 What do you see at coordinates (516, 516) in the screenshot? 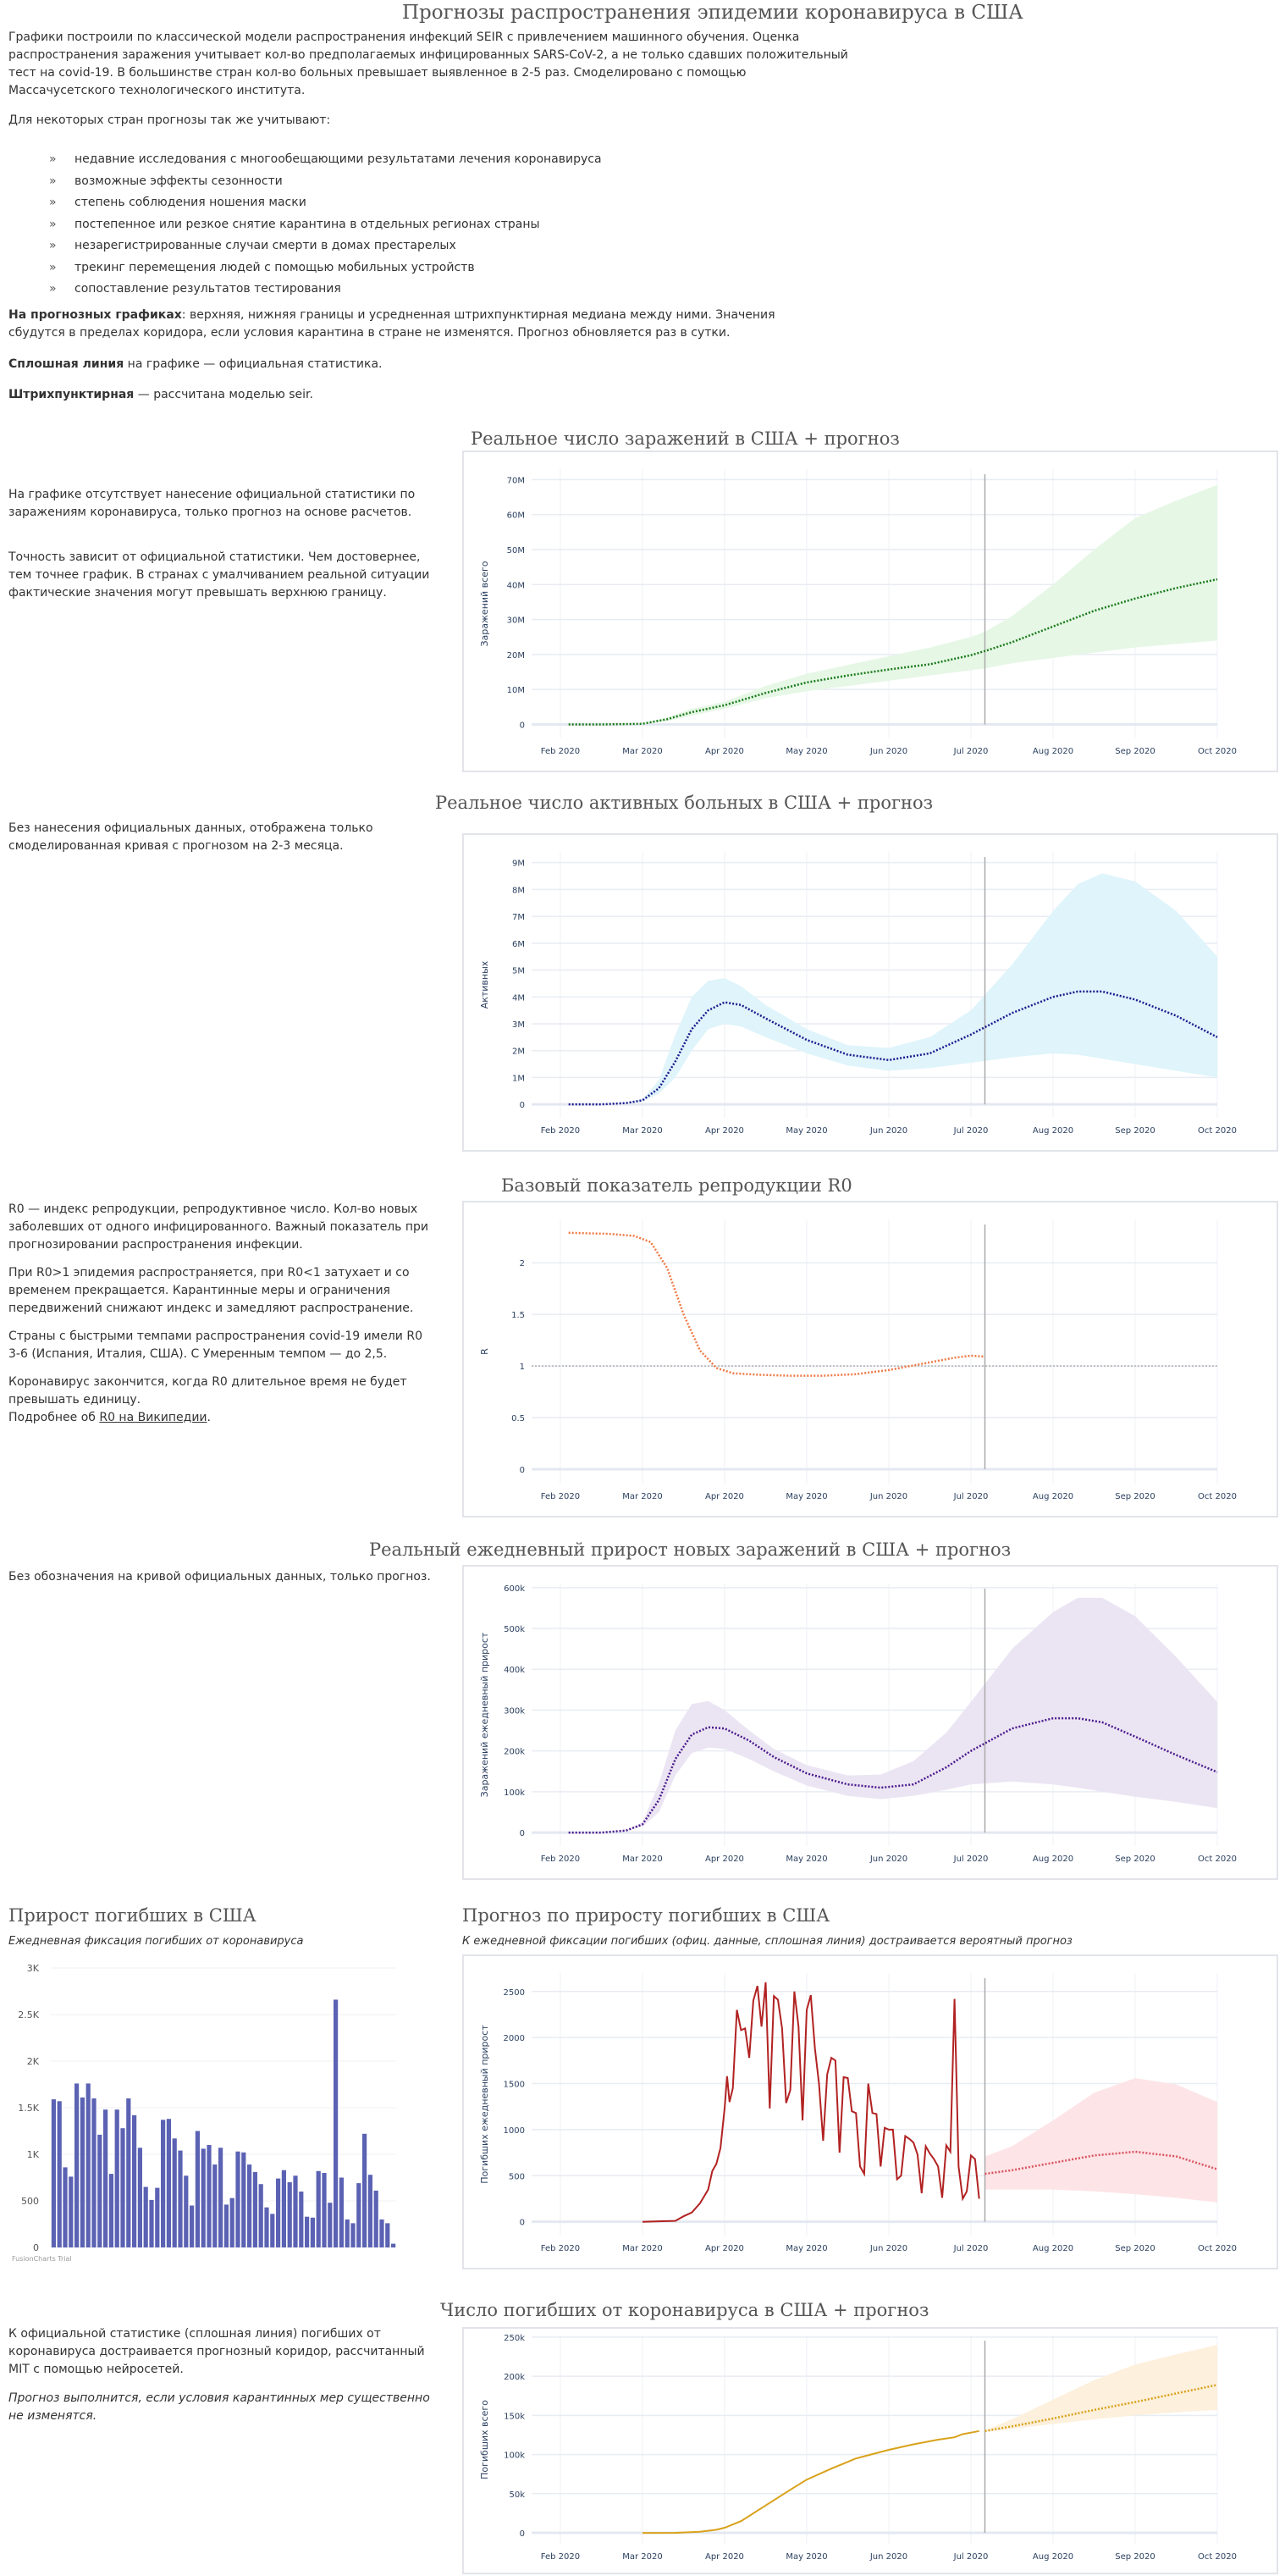
I see `y-tick-label: 60M` at bounding box center [516, 516].